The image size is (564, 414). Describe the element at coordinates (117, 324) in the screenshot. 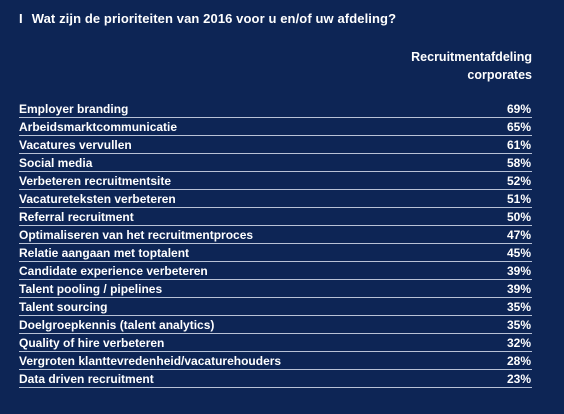

I see `row-label: Doelgroepkennis (talent analytics)` at that location.